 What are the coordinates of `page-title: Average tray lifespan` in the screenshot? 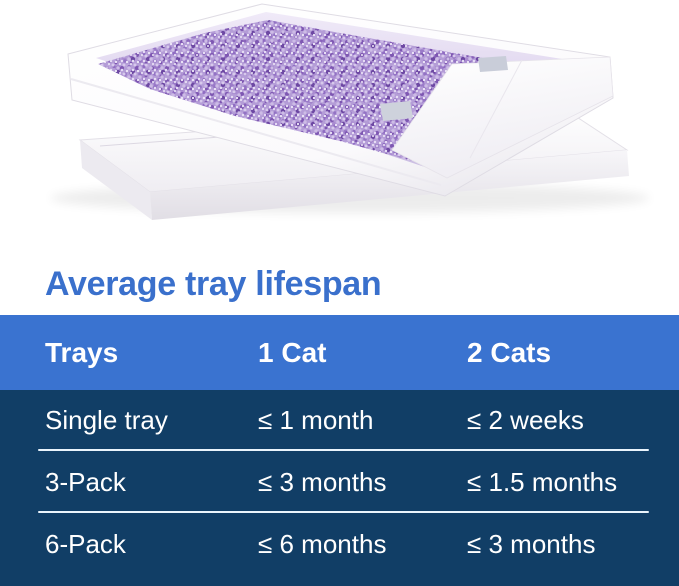 It's located at (213, 284).